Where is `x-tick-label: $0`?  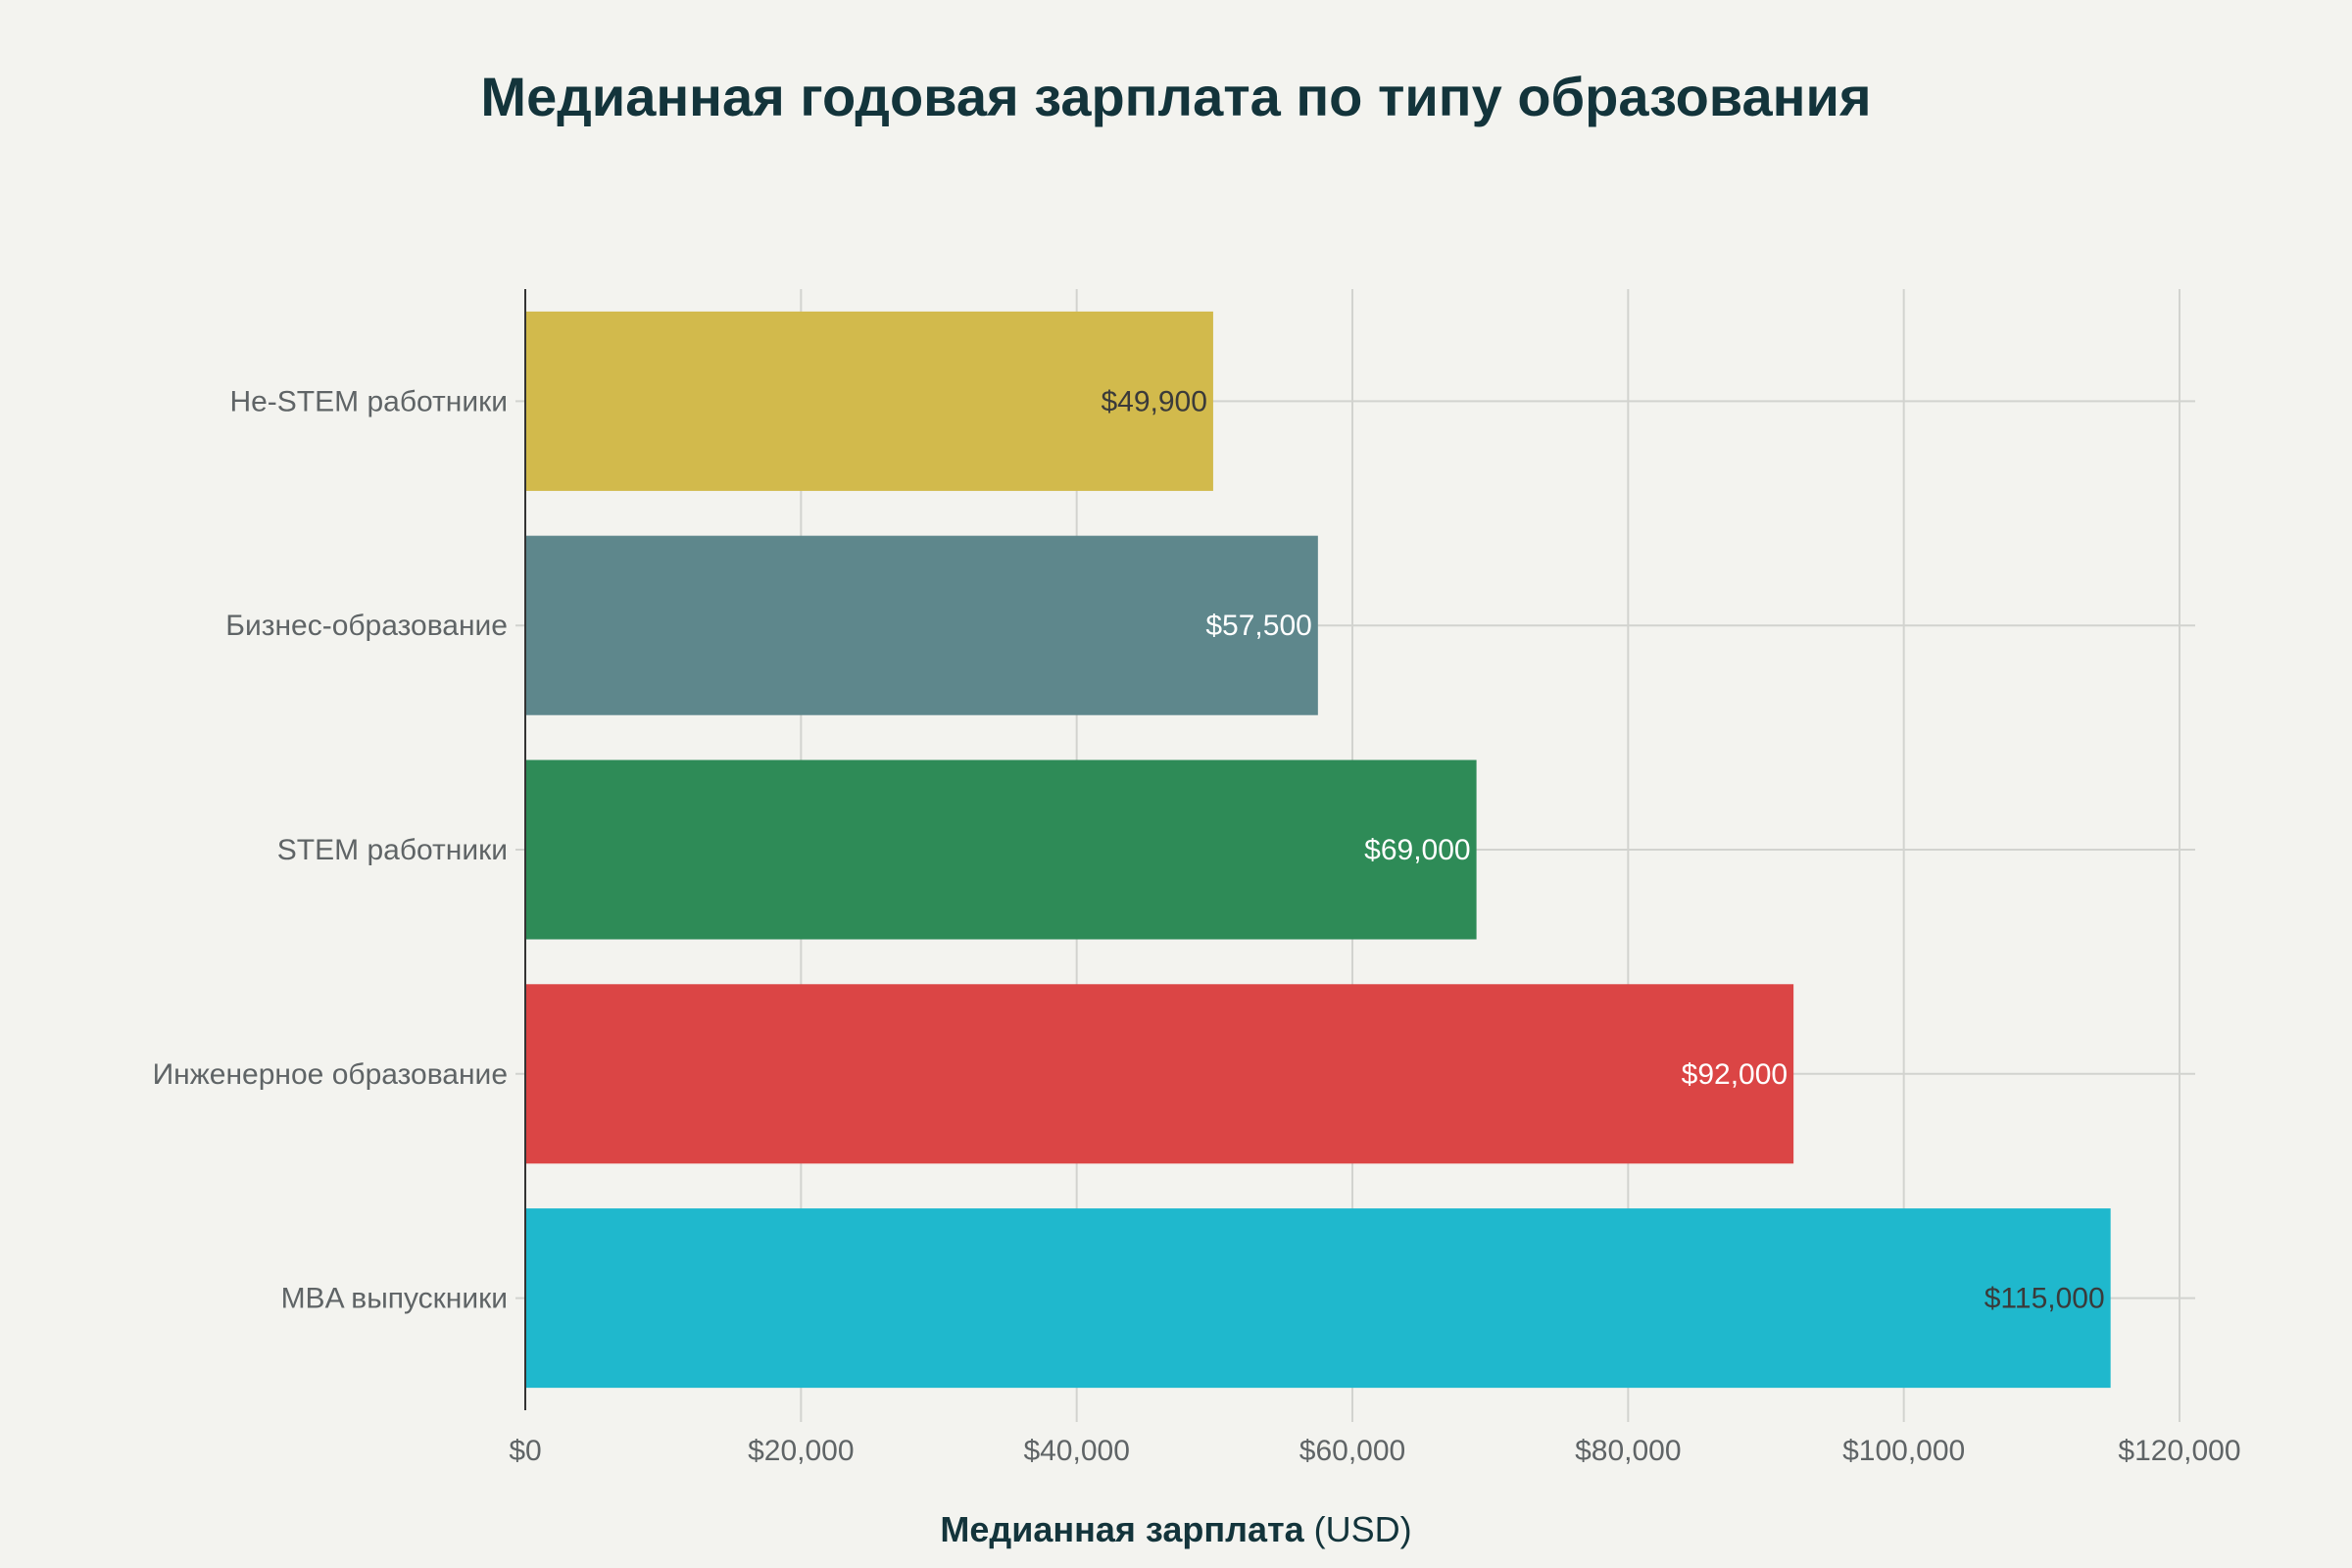
x-tick-label: $0 is located at coordinates (525, 1451).